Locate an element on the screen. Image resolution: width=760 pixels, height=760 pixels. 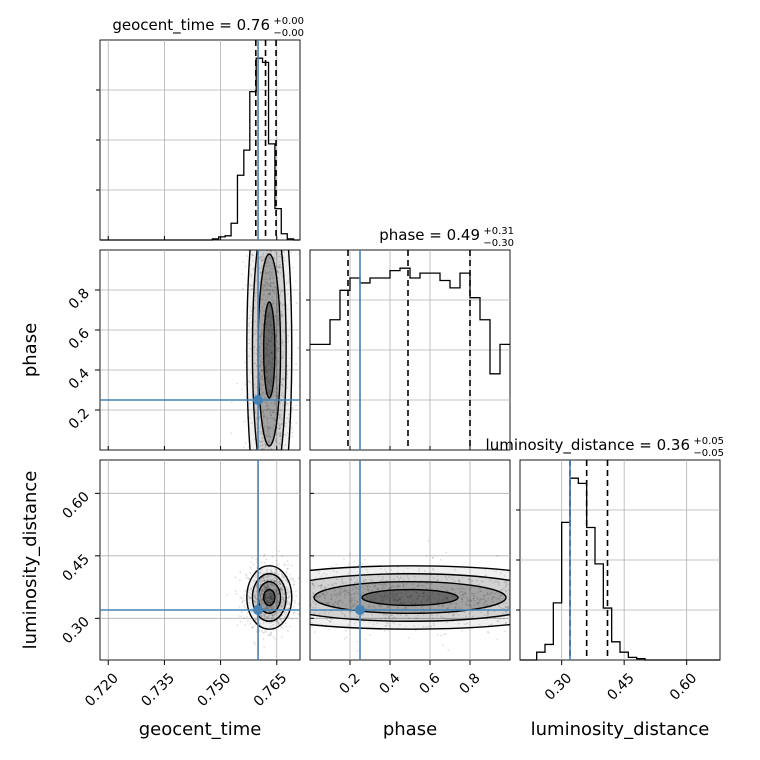
contour-line is located at coordinates (410, 597).